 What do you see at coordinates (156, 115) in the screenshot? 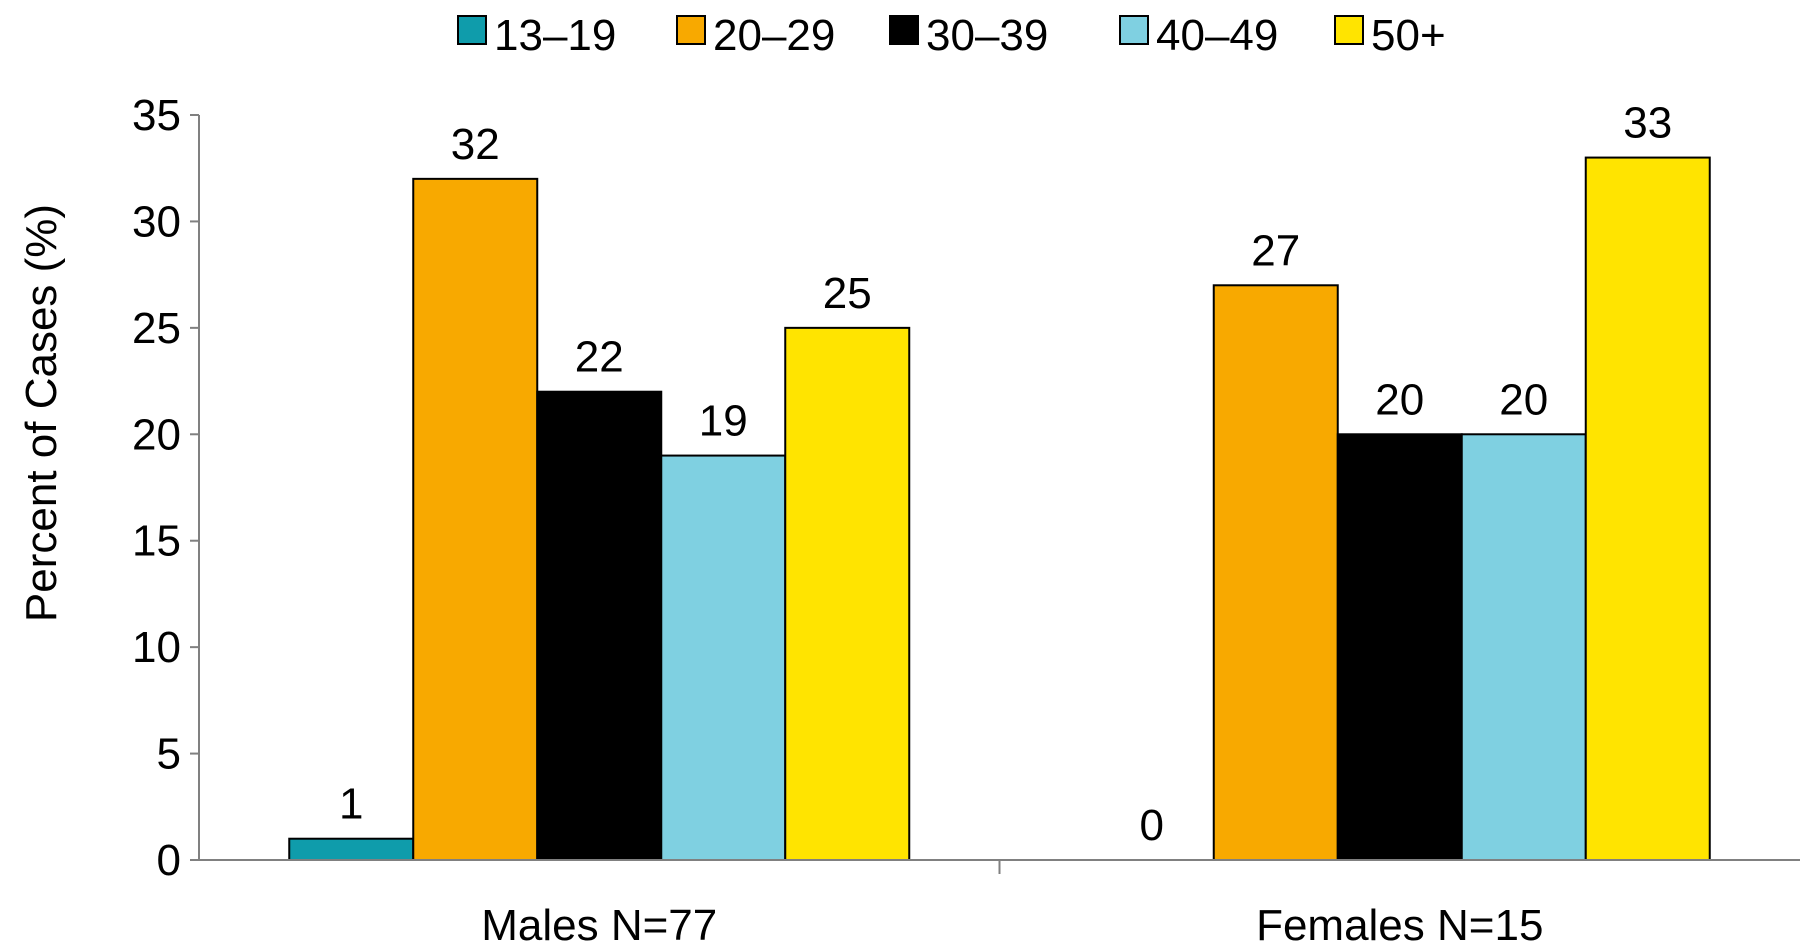
I see `y-tick-label: 35` at bounding box center [156, 115].